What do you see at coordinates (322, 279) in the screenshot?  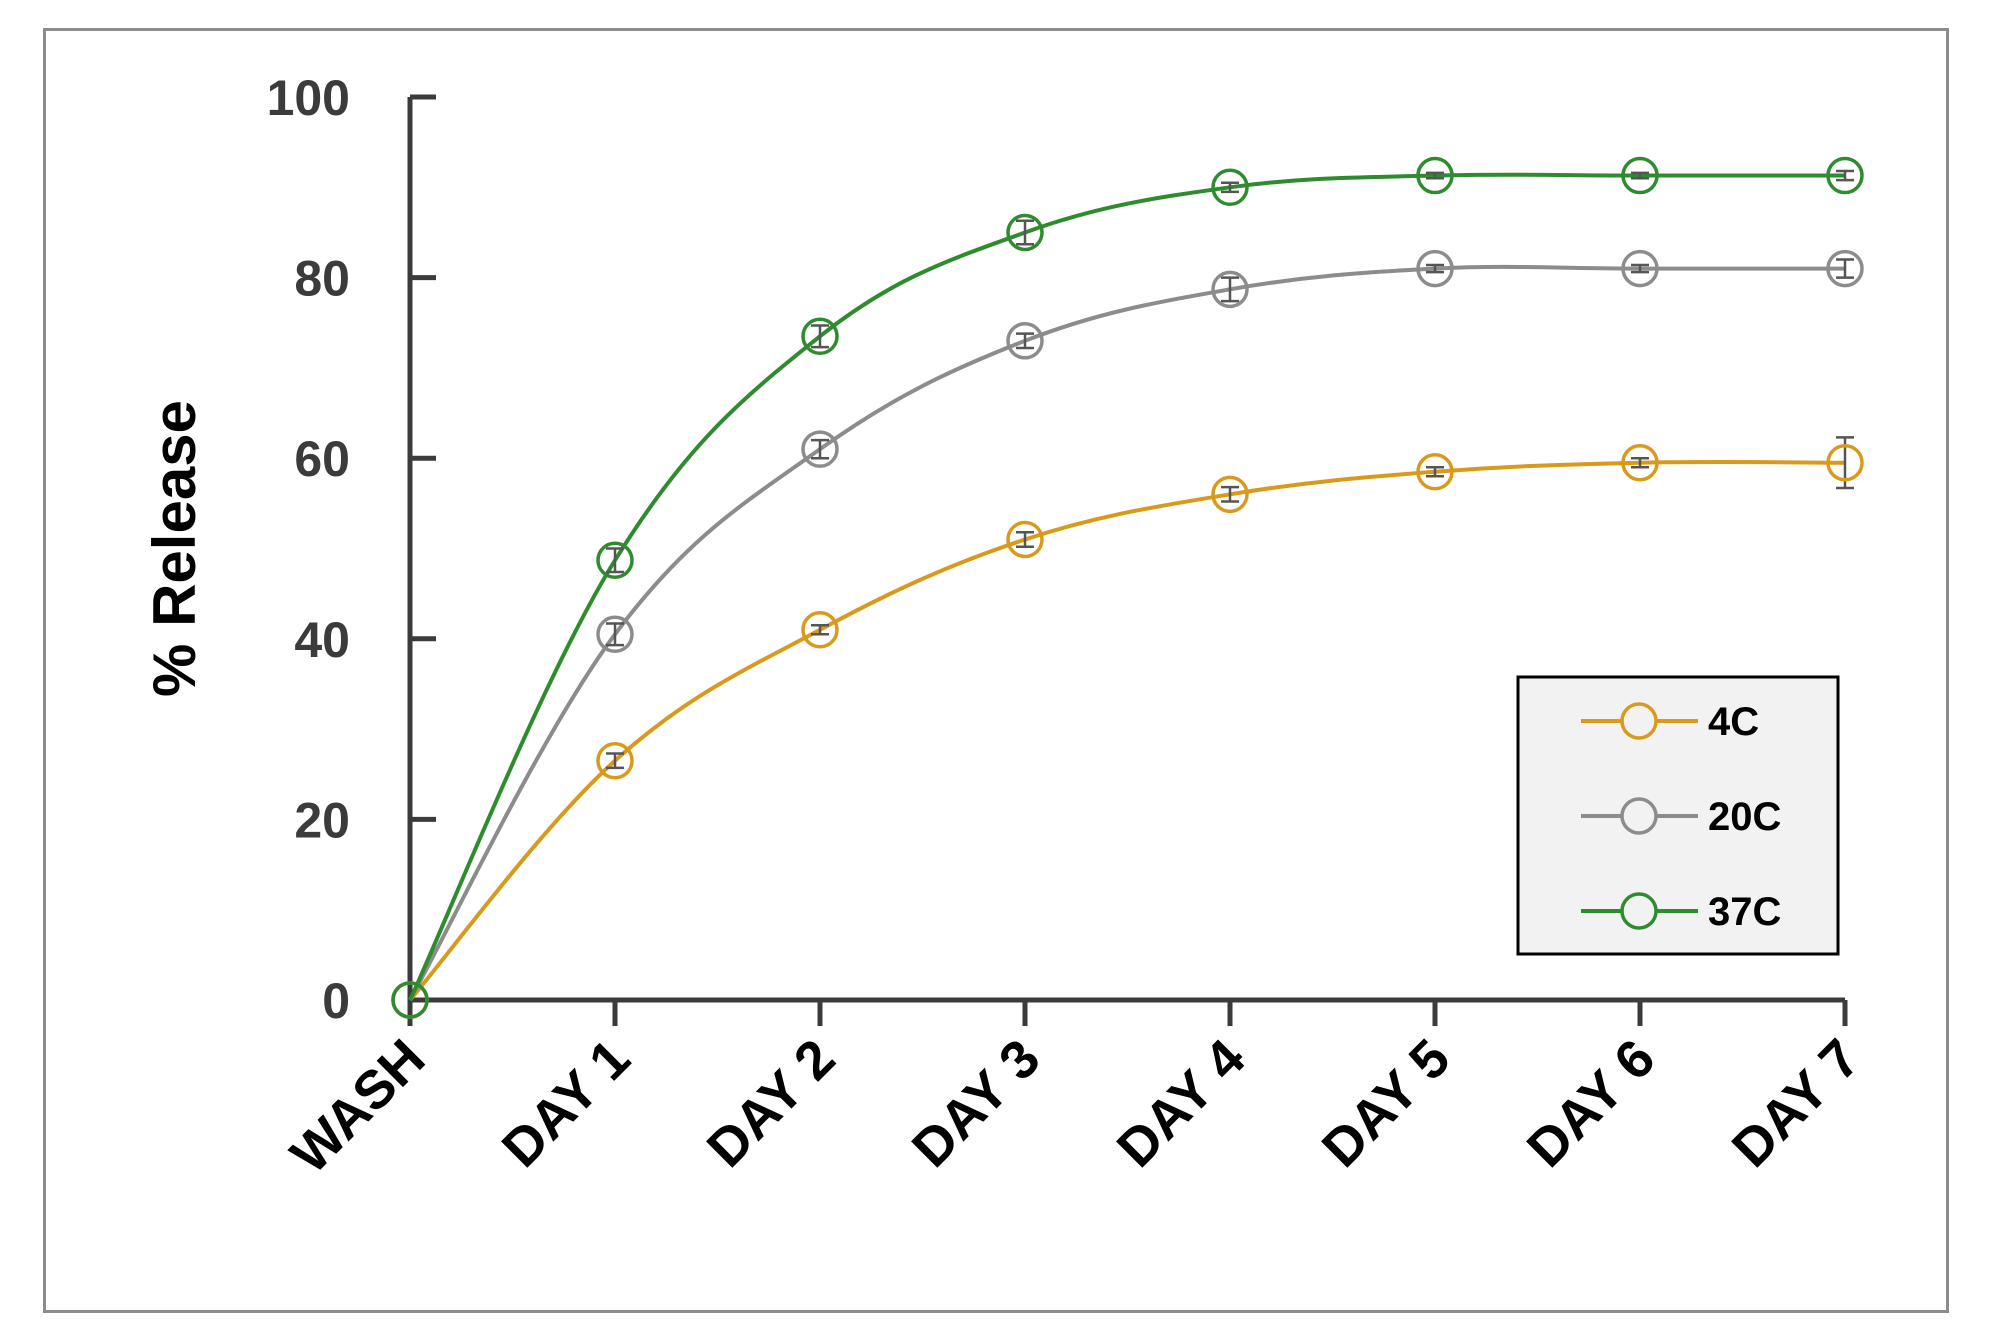 I see `y-tick-label: 80` at bounding box center [322, 279].